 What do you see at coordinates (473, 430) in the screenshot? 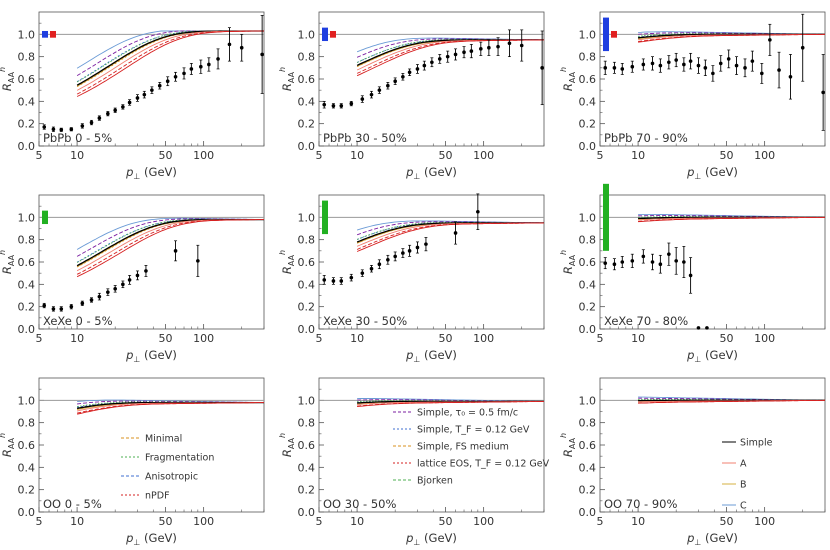
I see `legend-label: Simple, T_F = 0.12 GeV` at bounding box center [473, 430].